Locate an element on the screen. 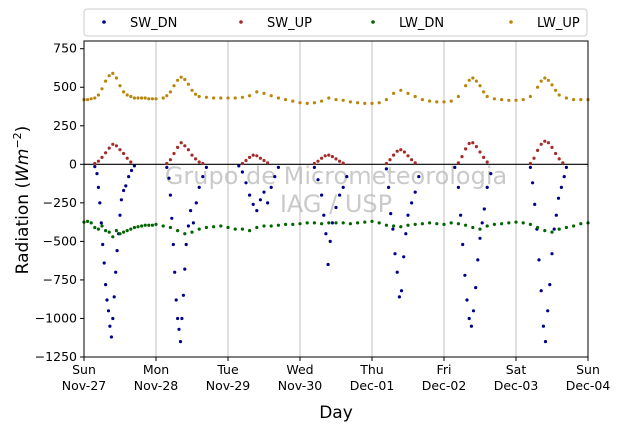 The image size is (622, 431). legend-box is located at coordinates (335, 22).